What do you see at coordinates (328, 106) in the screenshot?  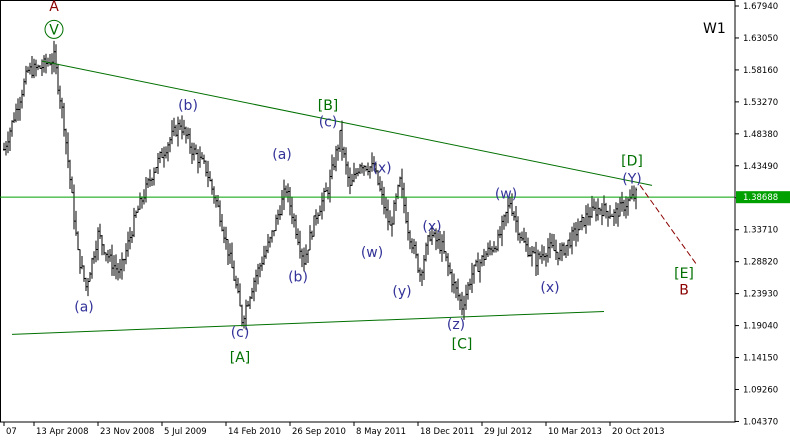 I see `wave-label: [B]` at bounding box center [328, 106].